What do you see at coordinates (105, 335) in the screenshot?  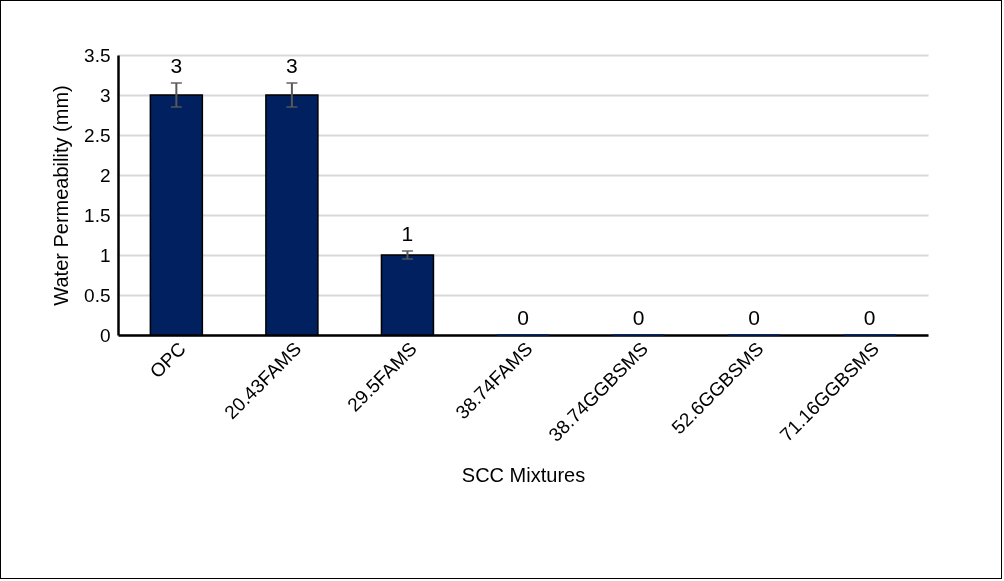 I see `y-tick-label: 0` at bounding box center [105, 335].